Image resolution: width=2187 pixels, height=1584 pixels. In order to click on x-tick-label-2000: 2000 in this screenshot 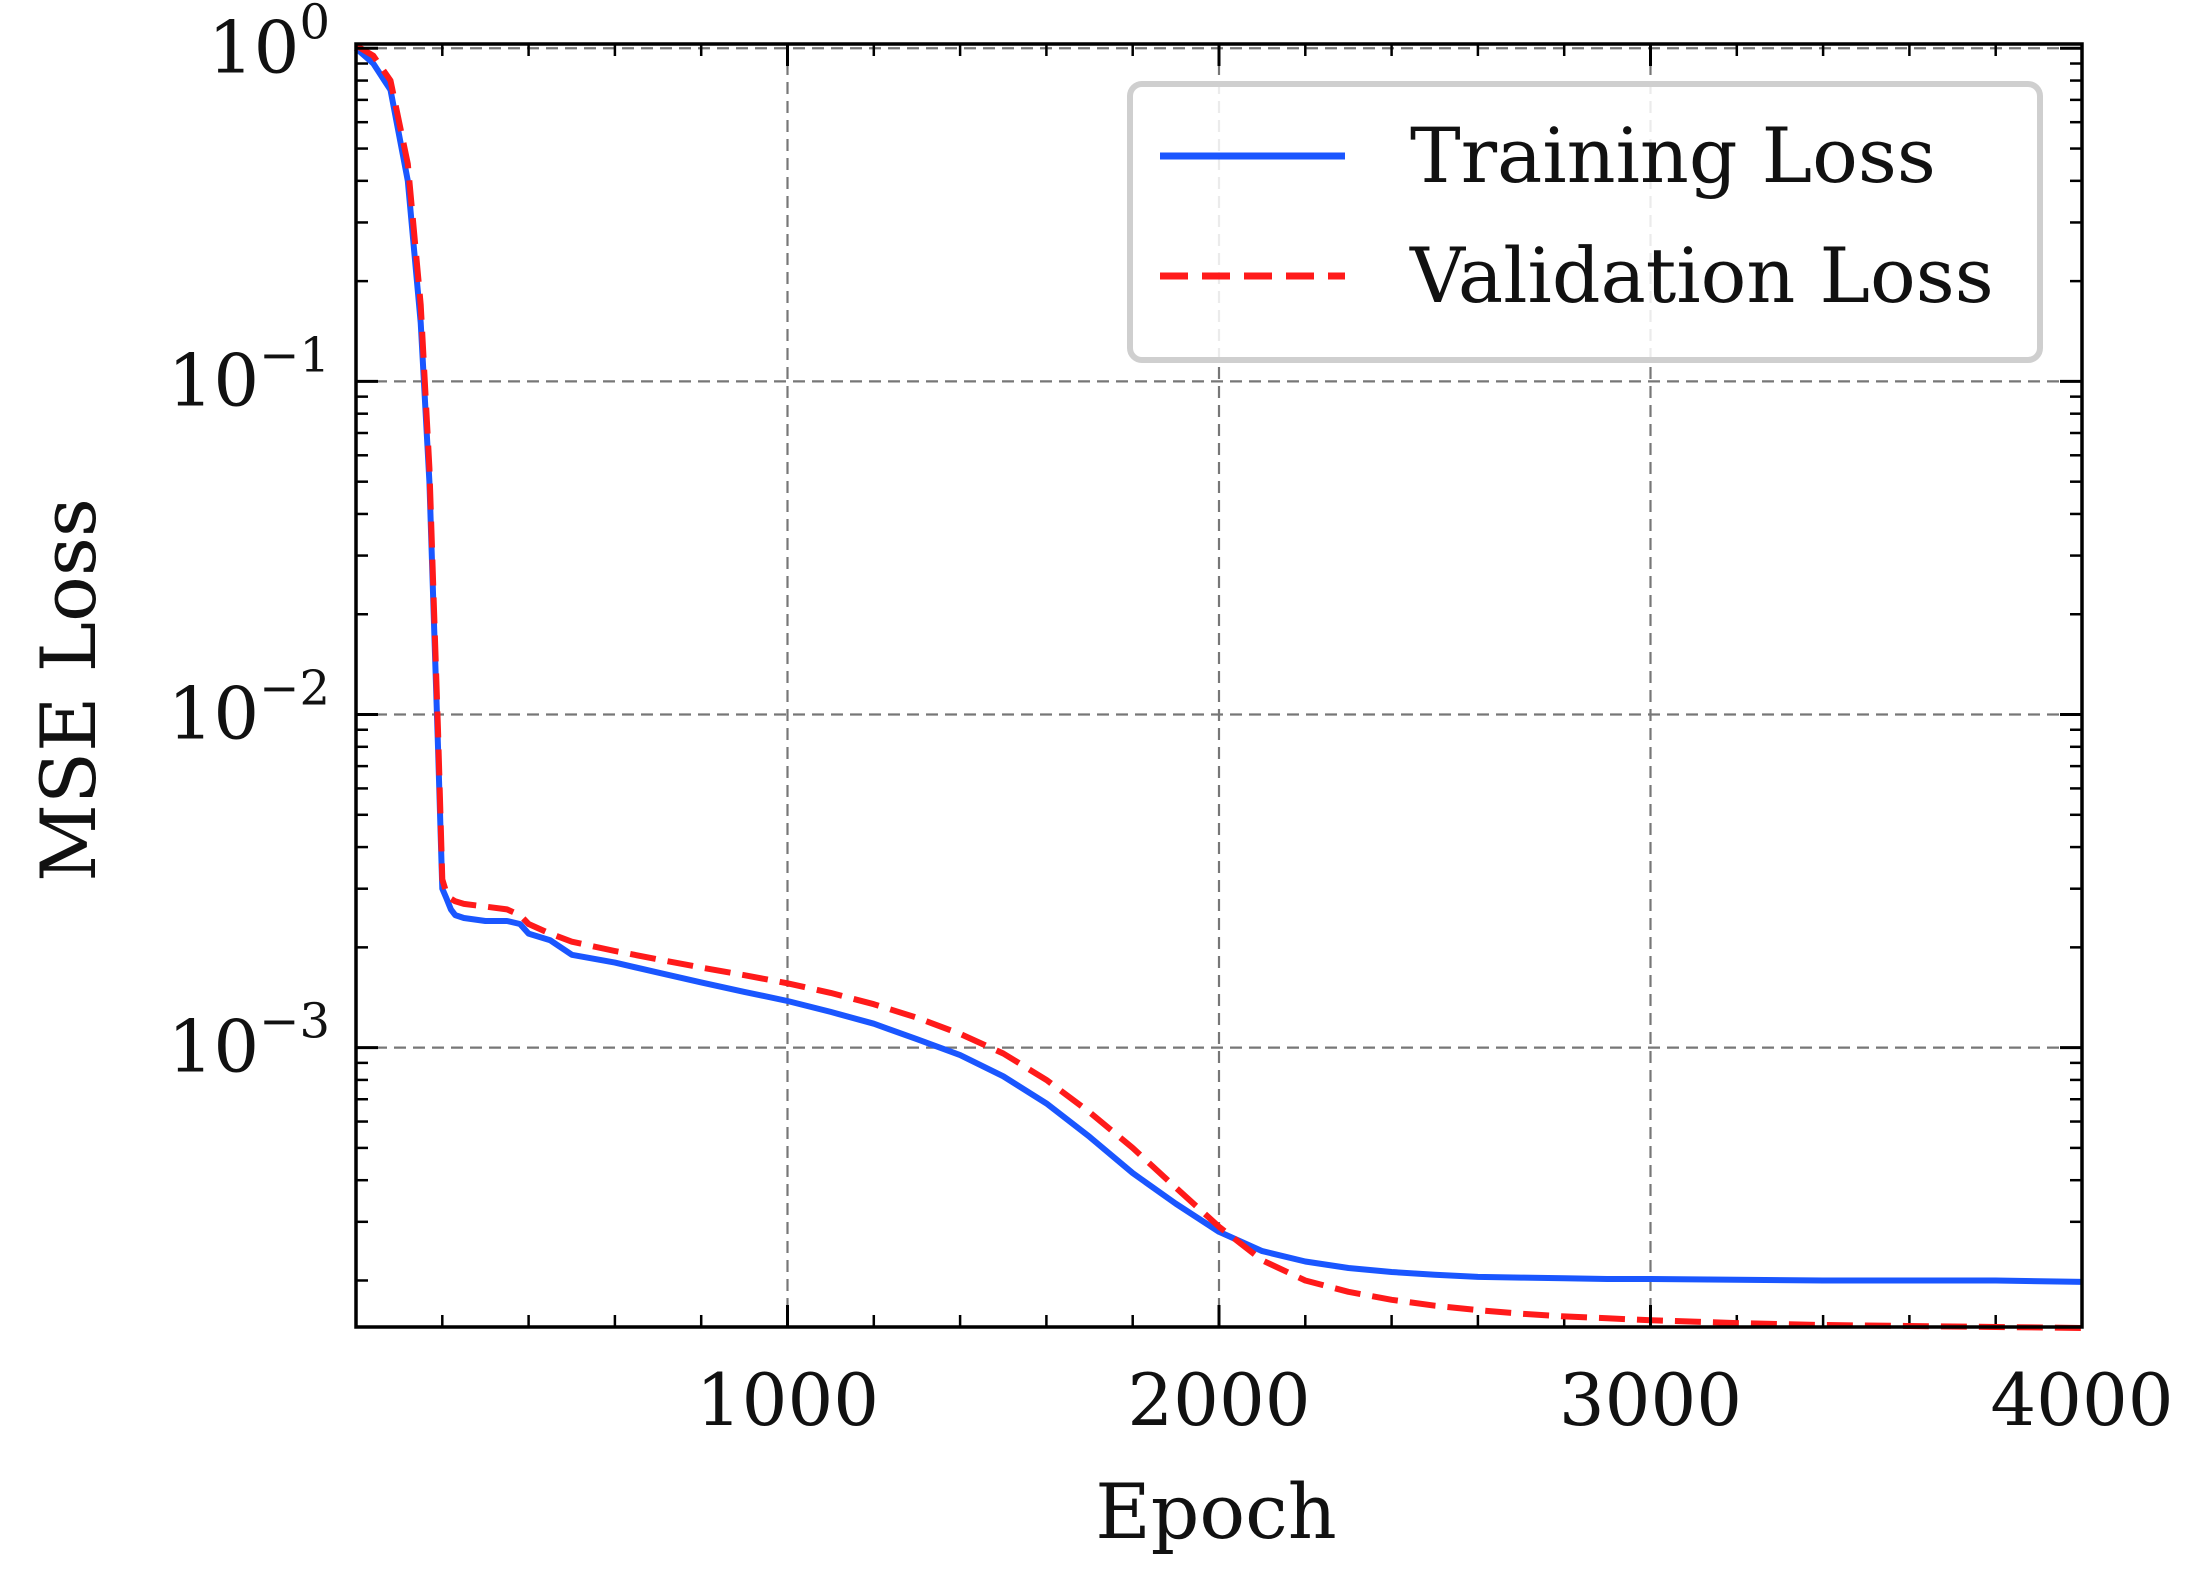, I will do `click(1218, 1400)`.